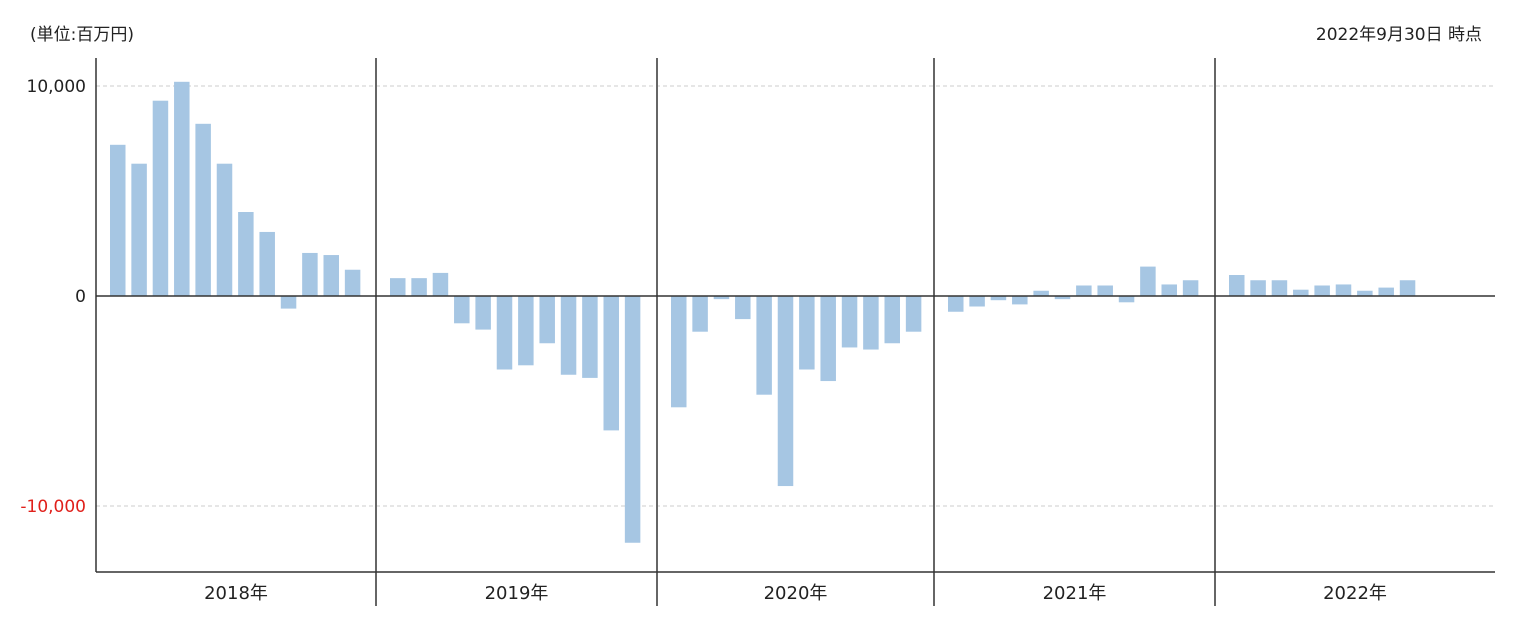 The width and height of the screenshot is (1528, 628). I want to click on x-year-label: 2019年, so click(517, 593).